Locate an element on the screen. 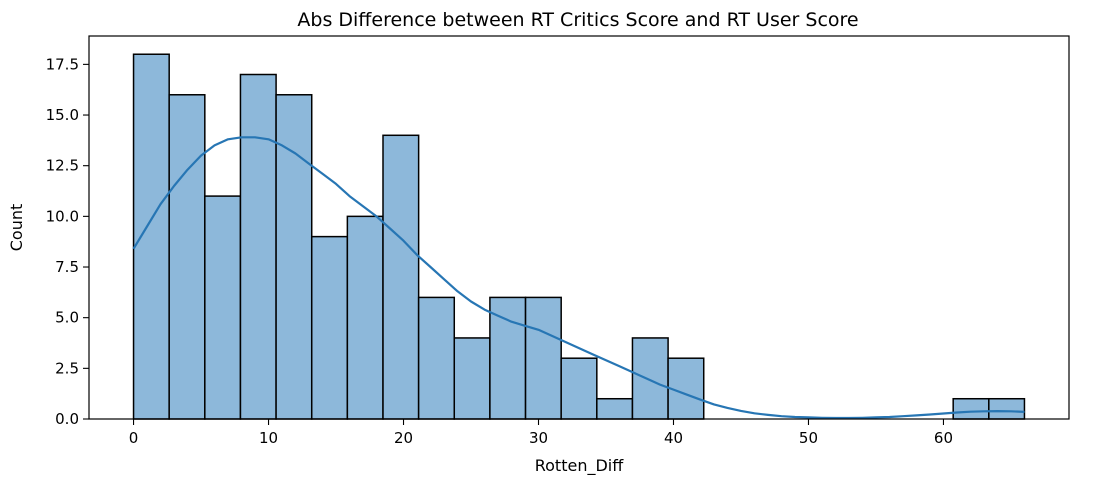  x-axis-label: Rotten_Diff is located at coordinates (579, 466).